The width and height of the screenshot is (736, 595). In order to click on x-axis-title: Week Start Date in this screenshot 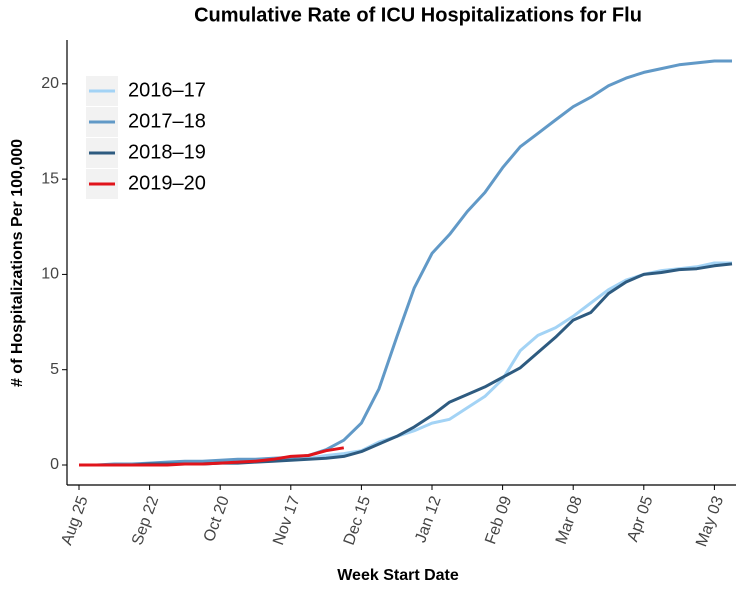, I will do `click(398, 575)`.